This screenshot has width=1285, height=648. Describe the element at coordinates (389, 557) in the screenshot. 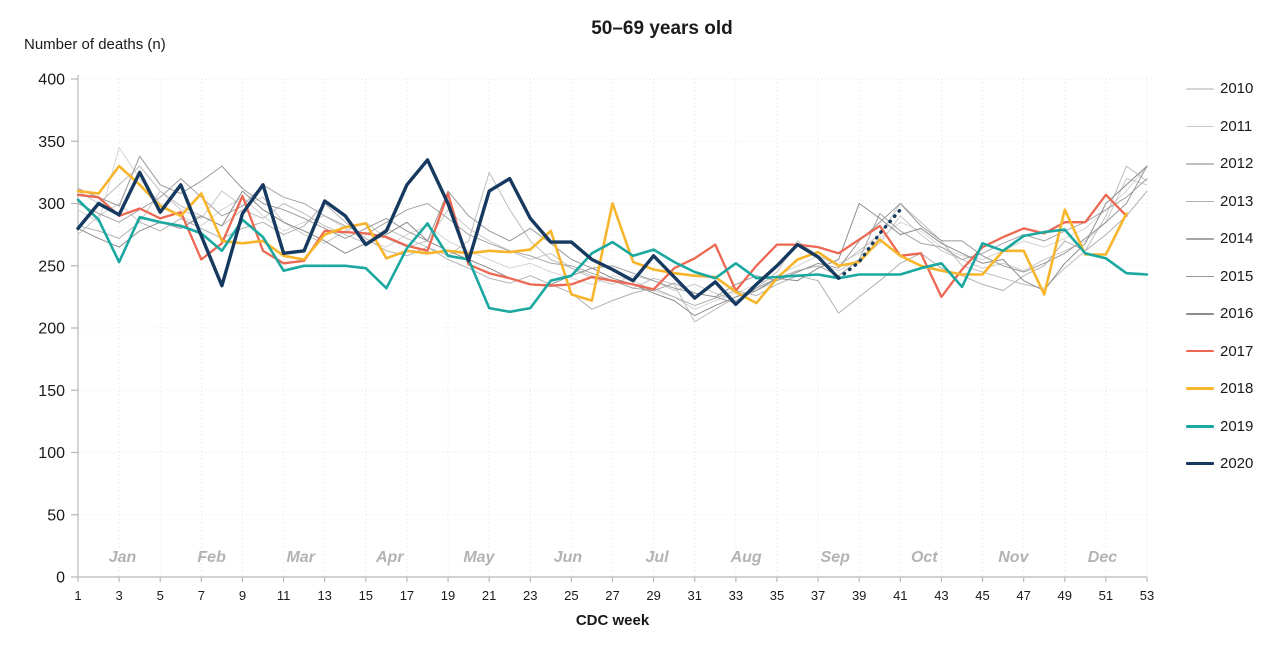

I see `month-label-apr: Apr` at that location.